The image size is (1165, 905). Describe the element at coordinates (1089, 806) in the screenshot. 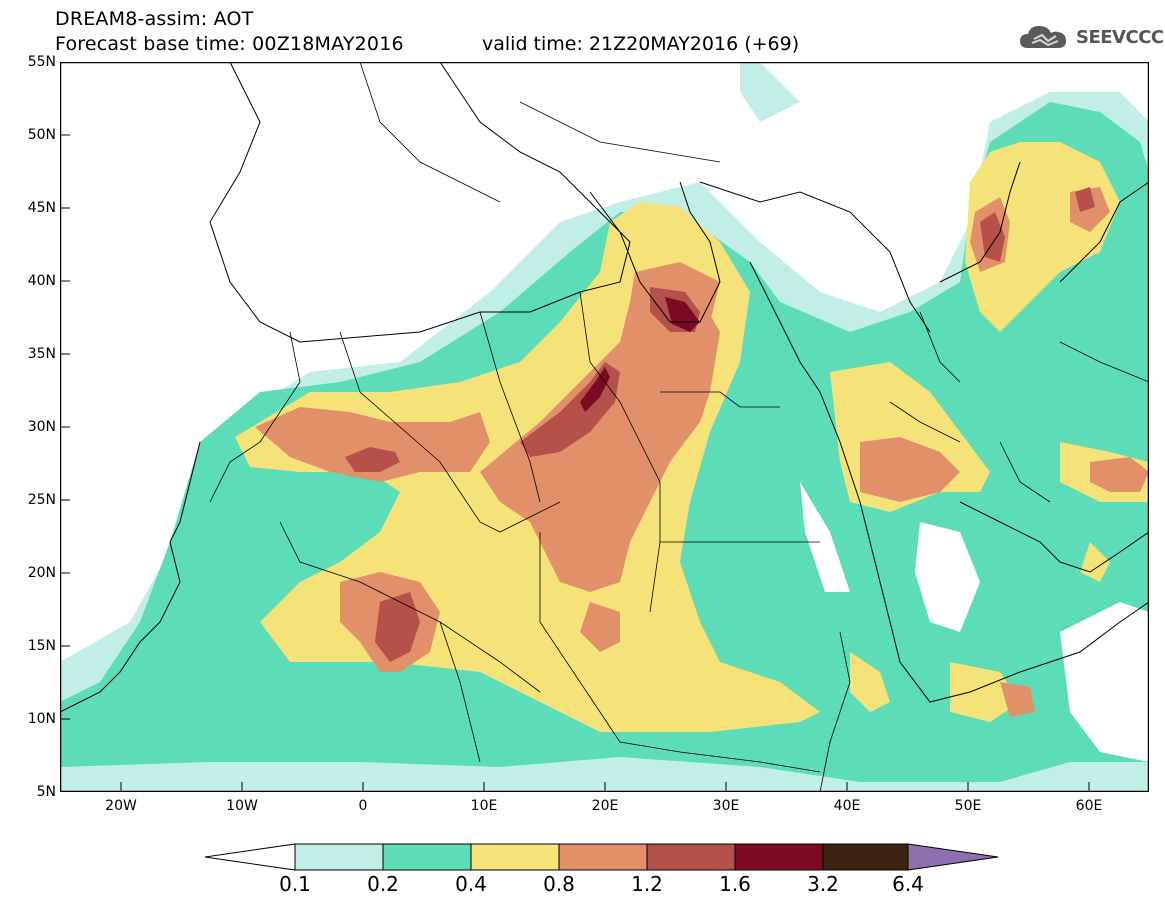

I see `lon-label: 60E` at that location.